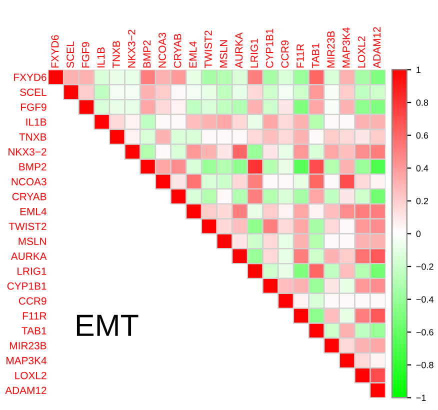  What do you see at coordinates (32, 242) in the screenshot?
I see `y-tick-label: MSLN` at bounding box center [32, 242].